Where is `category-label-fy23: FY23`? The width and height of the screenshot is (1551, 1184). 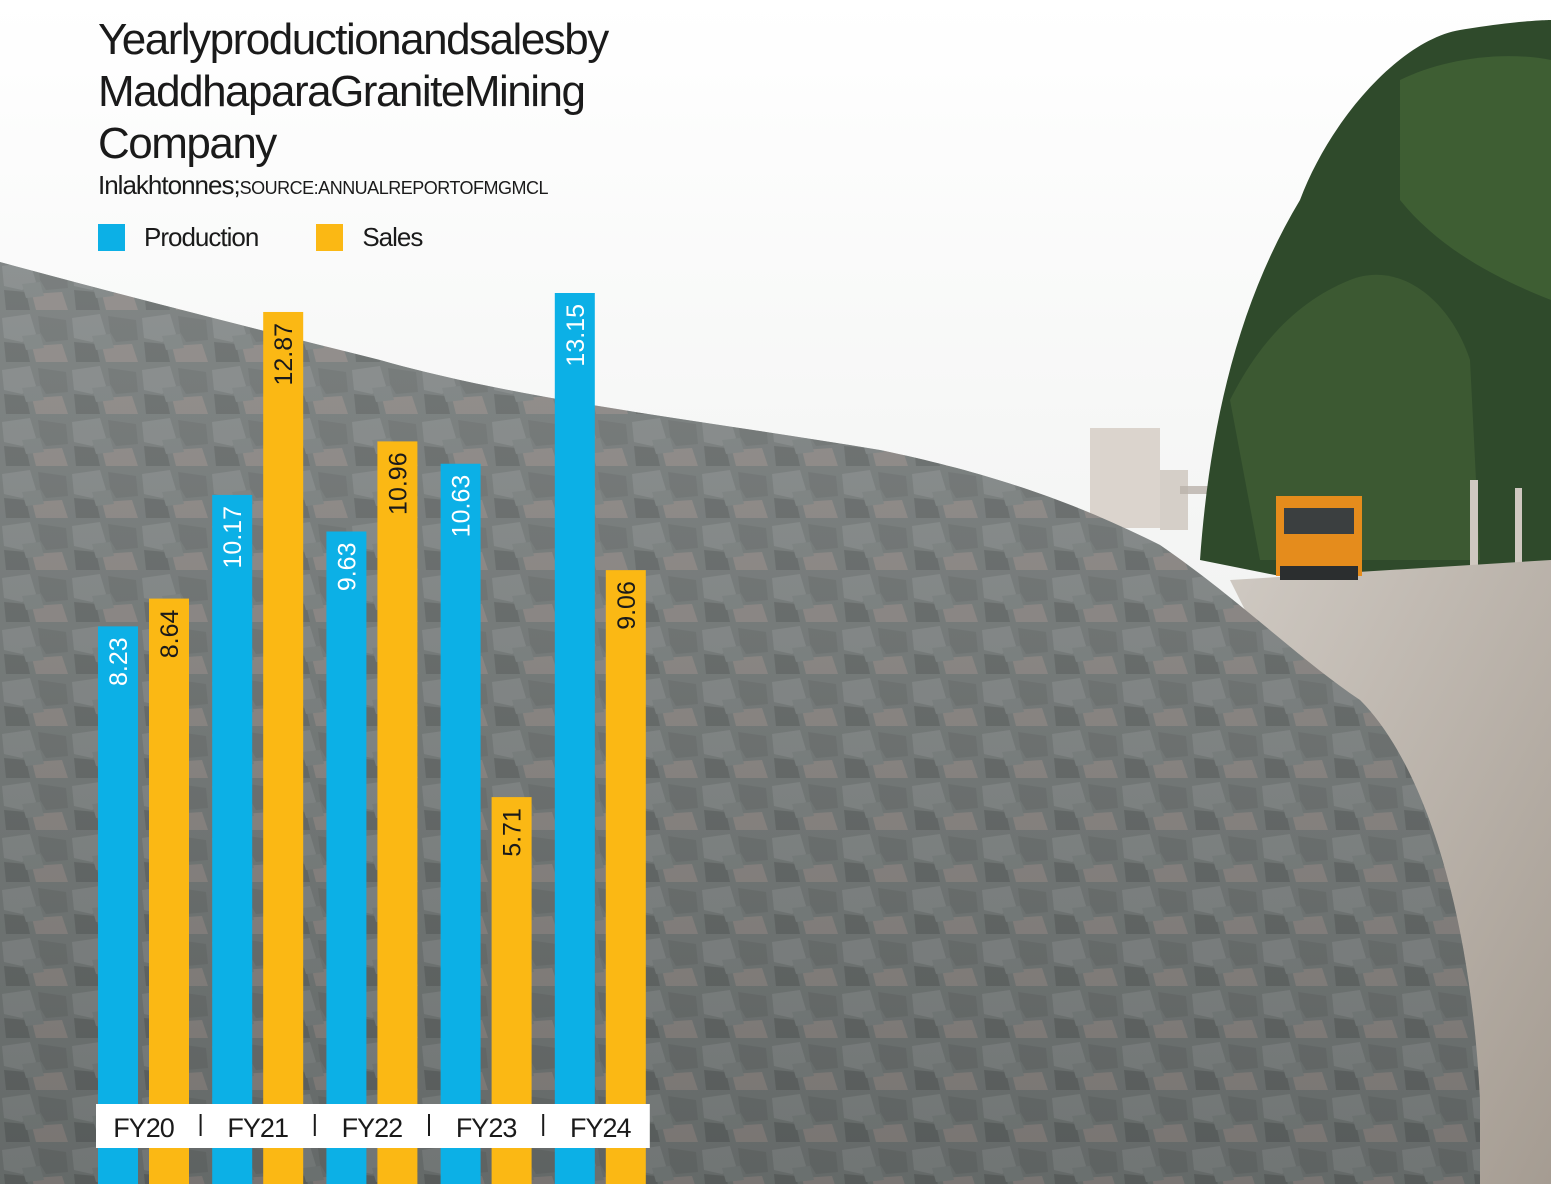
category-label-fy23: FY23 is located at coordinates (486, 1128).